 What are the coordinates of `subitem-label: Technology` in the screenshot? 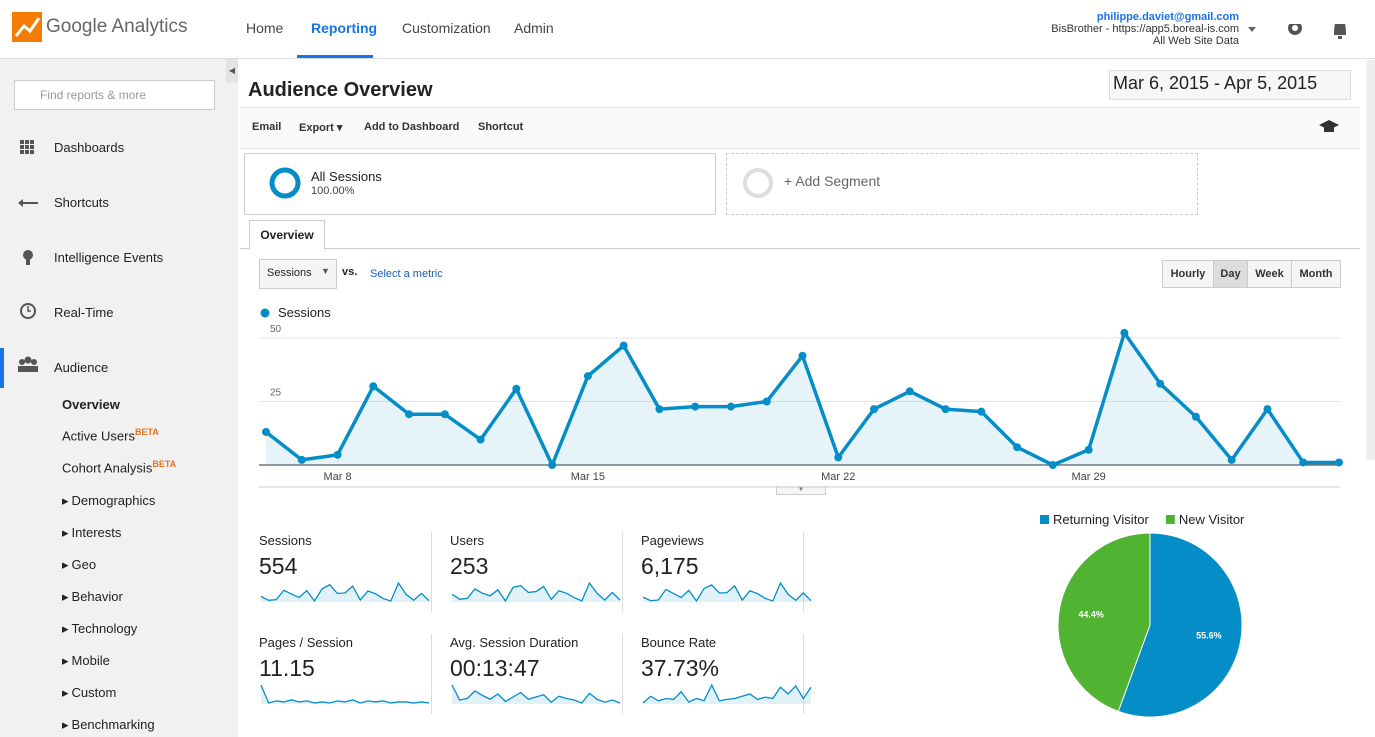 It's located at (104, 628).